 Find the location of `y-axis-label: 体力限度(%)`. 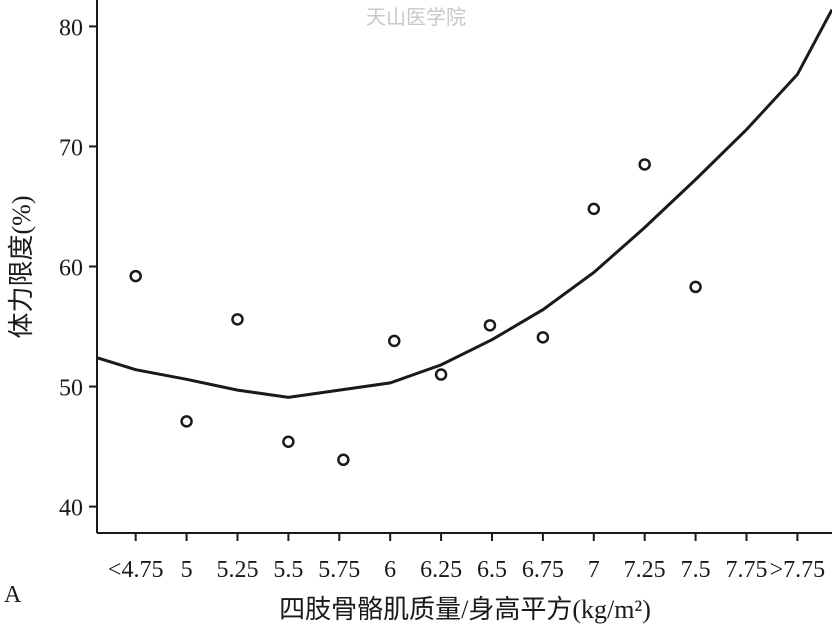

y-axis-label: 体力限度(%) is located at coordinates (21, 267).